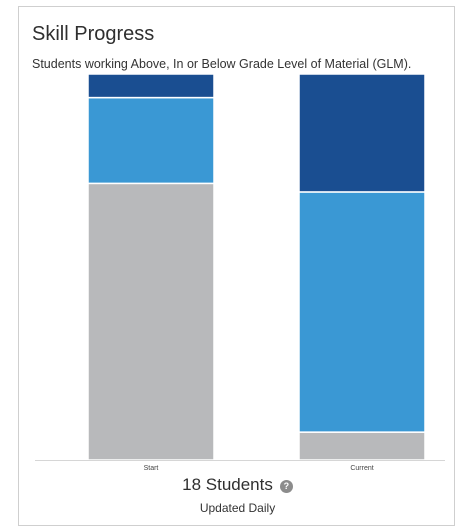  What do you see at coordinates (227, 484) in the screenshot?
I see `students-count: 18 Students` at bounding box center [227, 484].